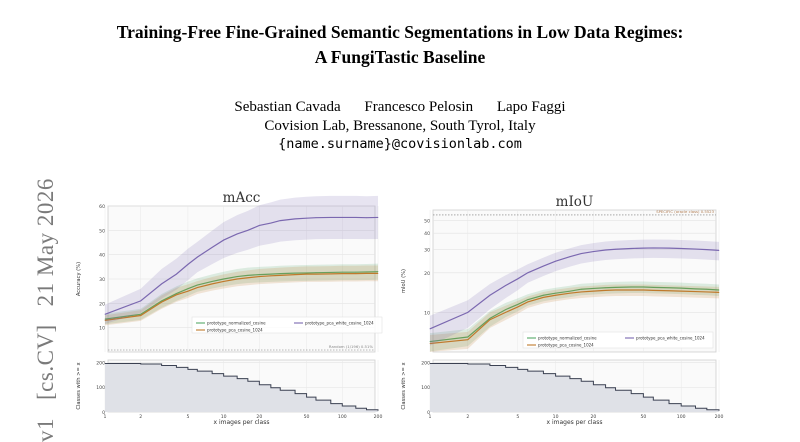  What do you see at coordinates (79, 385) in the screenshot?
I see `y-axis-label: Classes with >= x` at bounding box center [79, 385].